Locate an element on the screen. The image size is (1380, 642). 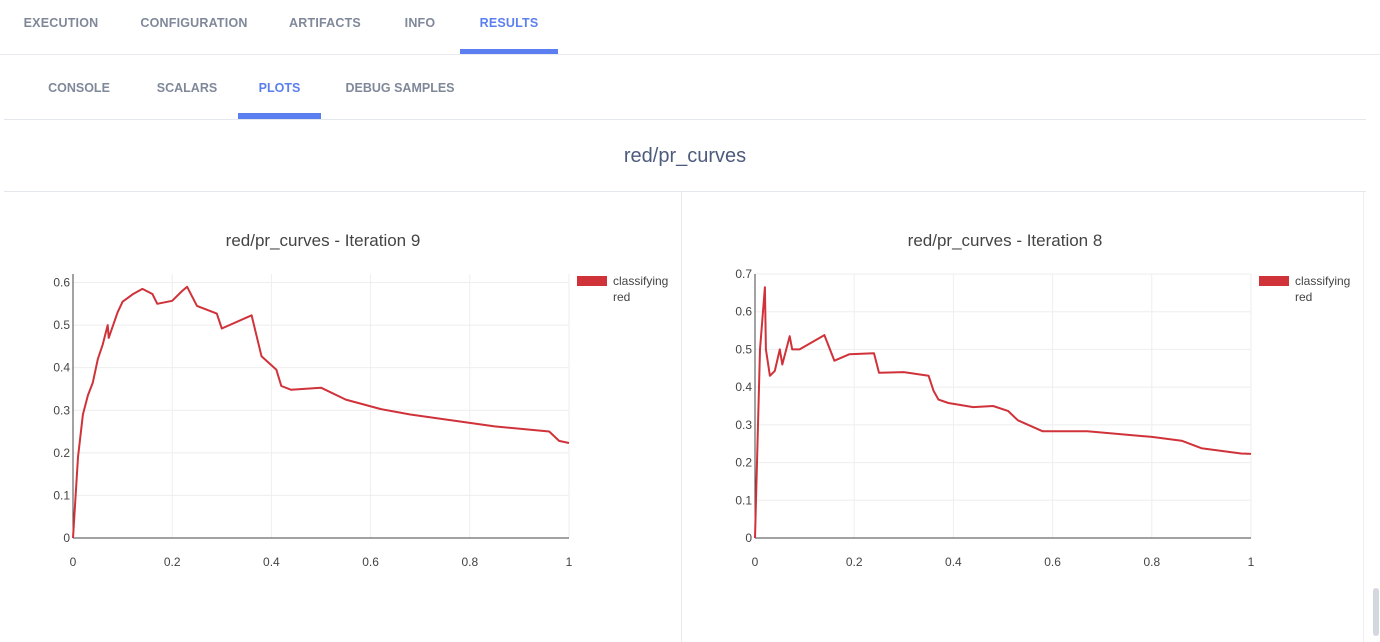
tab-configuration: CONFIGURATION is located at coordinates (194, 23).